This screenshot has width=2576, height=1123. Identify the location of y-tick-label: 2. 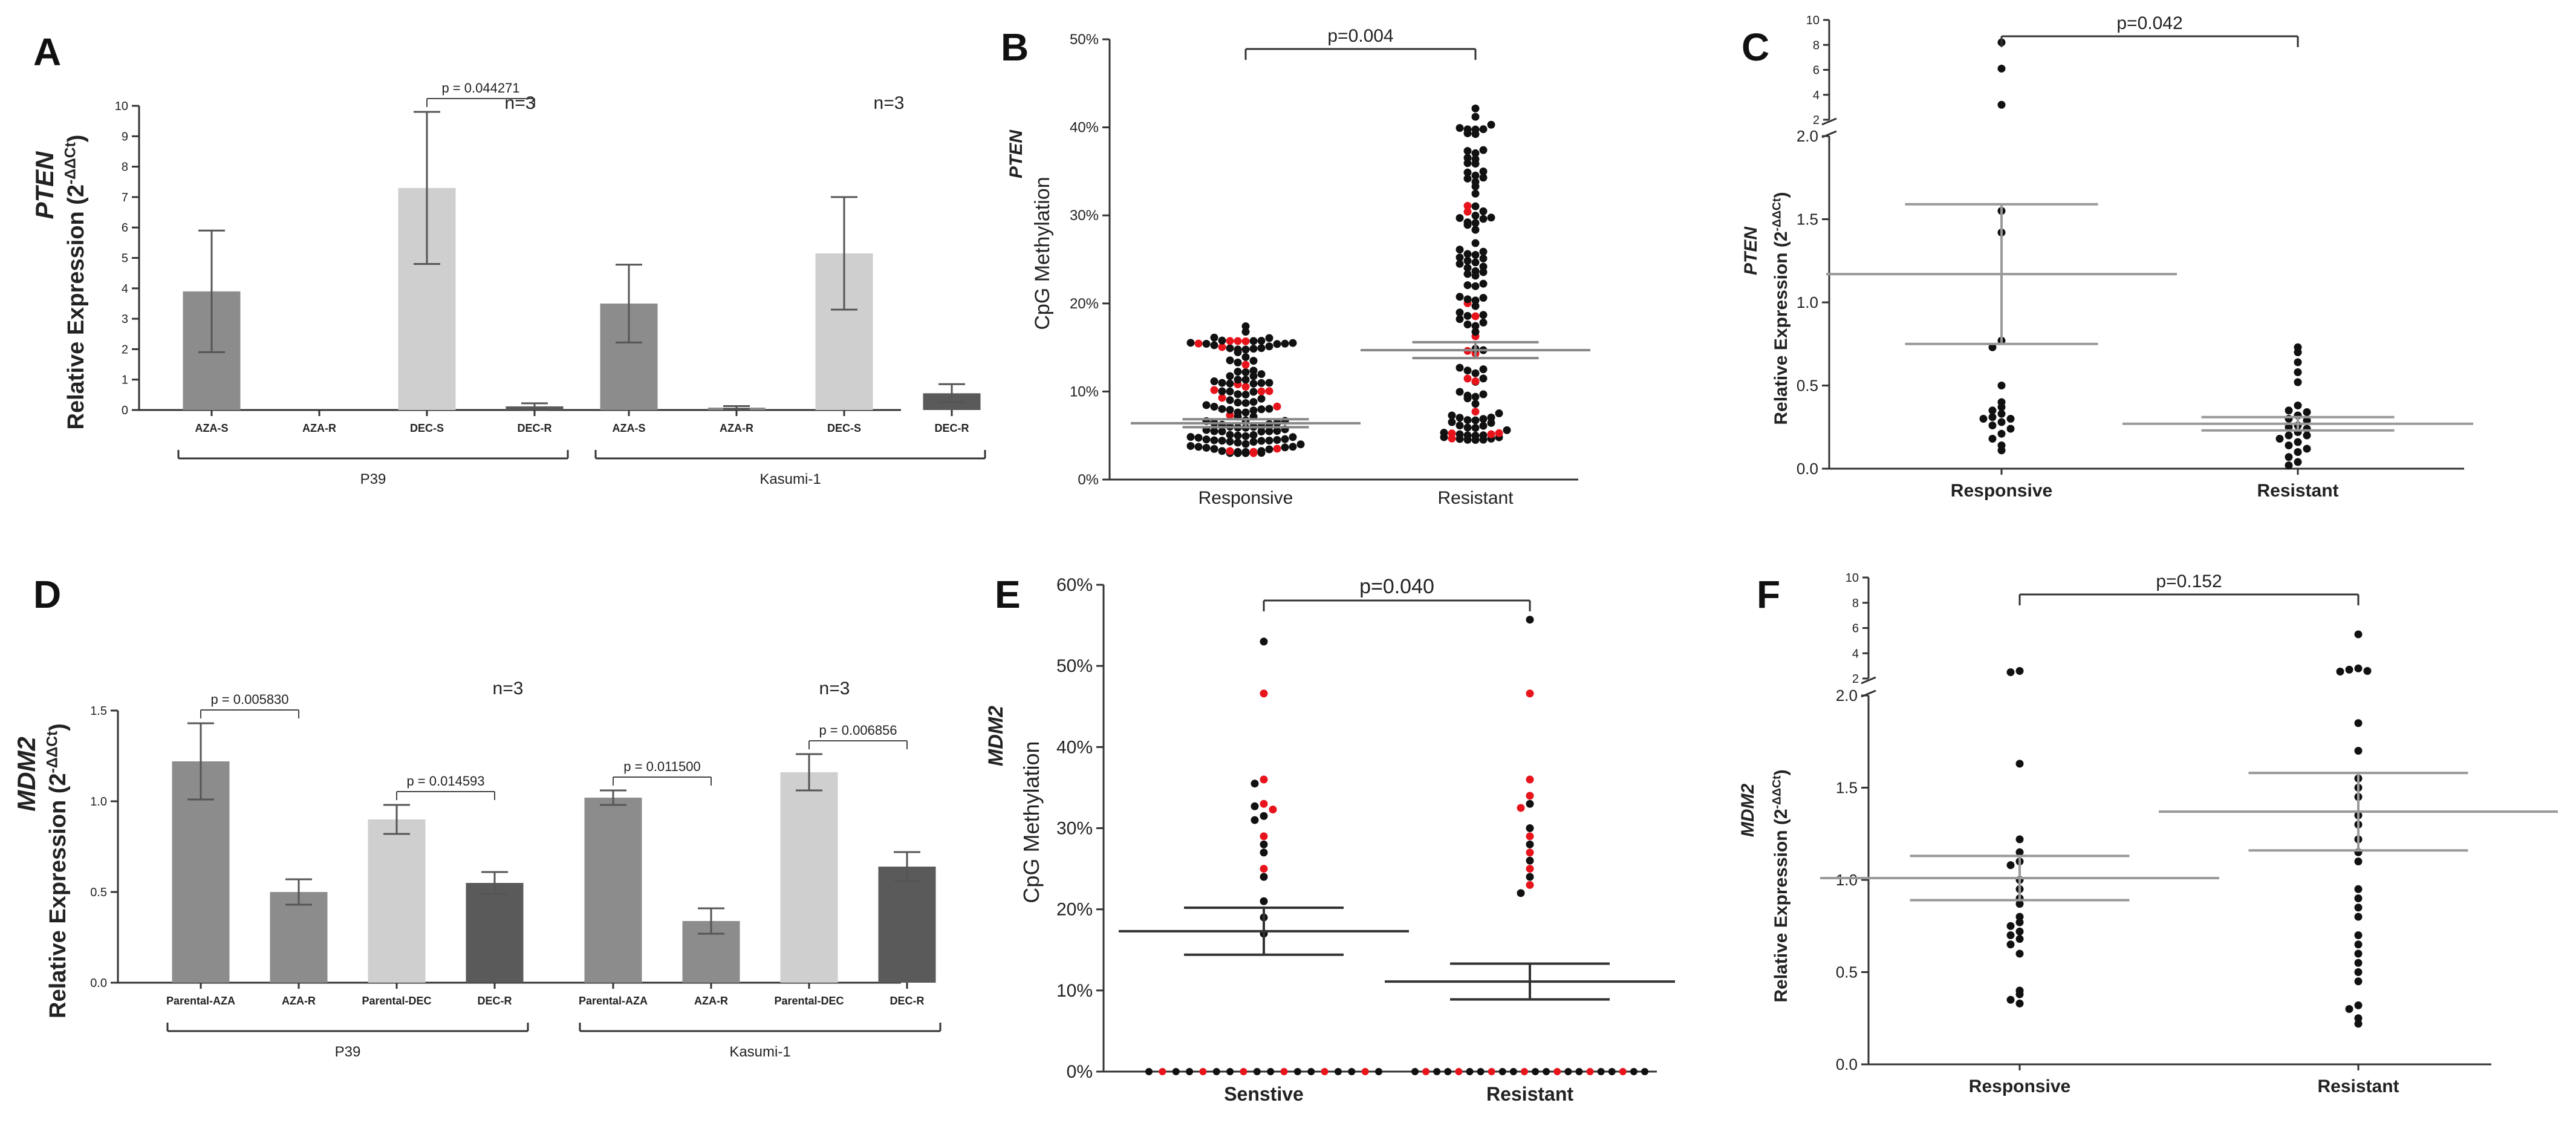
(125, 349).